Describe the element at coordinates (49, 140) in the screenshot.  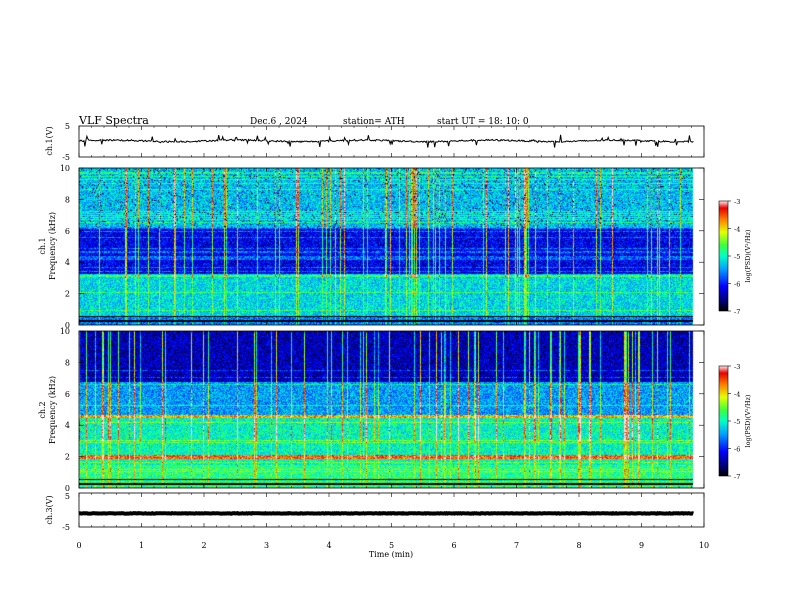
I see `ch1-waveform-ylabel: ch.1(V)` at that location.